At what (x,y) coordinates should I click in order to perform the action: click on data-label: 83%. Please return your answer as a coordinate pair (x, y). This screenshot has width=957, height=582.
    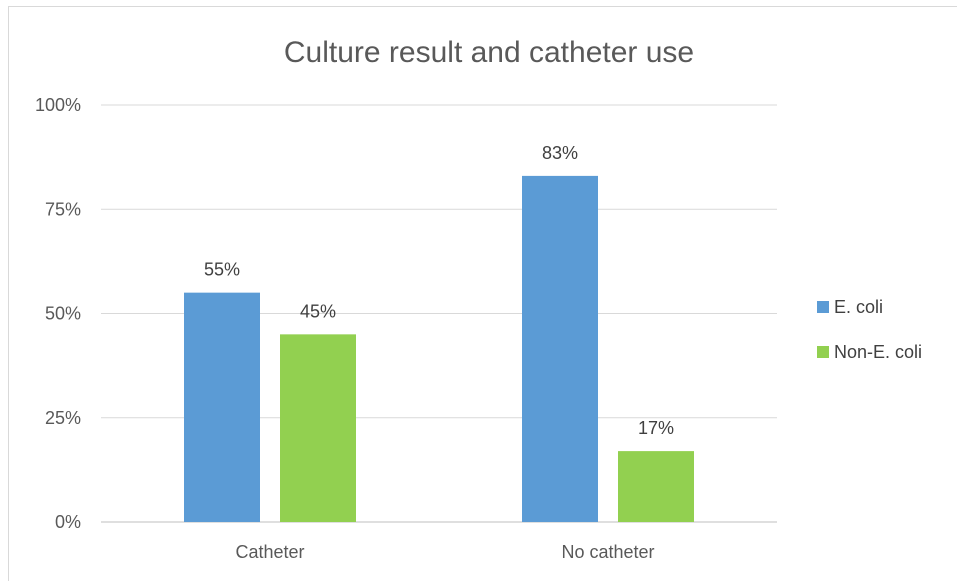
    Looking at the image, I should click on (560, 153).